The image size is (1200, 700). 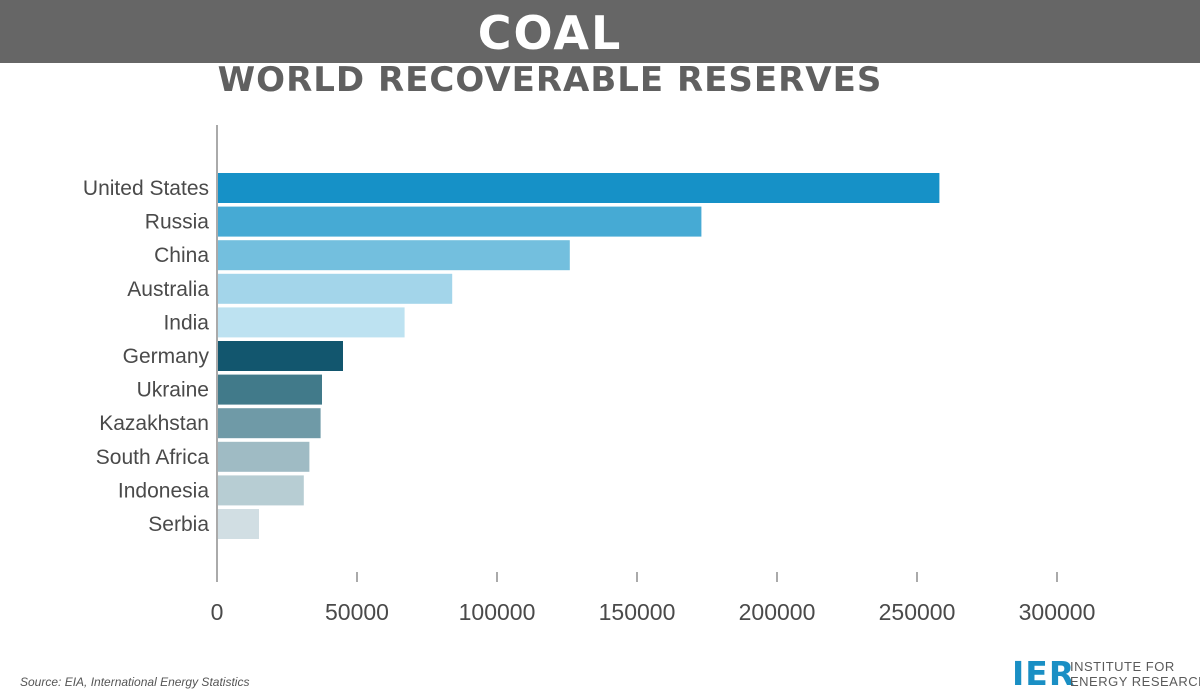 What do you see at coordinates (173, 390) in the screenshot?
I see `category-label: Ukraine` at bounding box center [173, 390].